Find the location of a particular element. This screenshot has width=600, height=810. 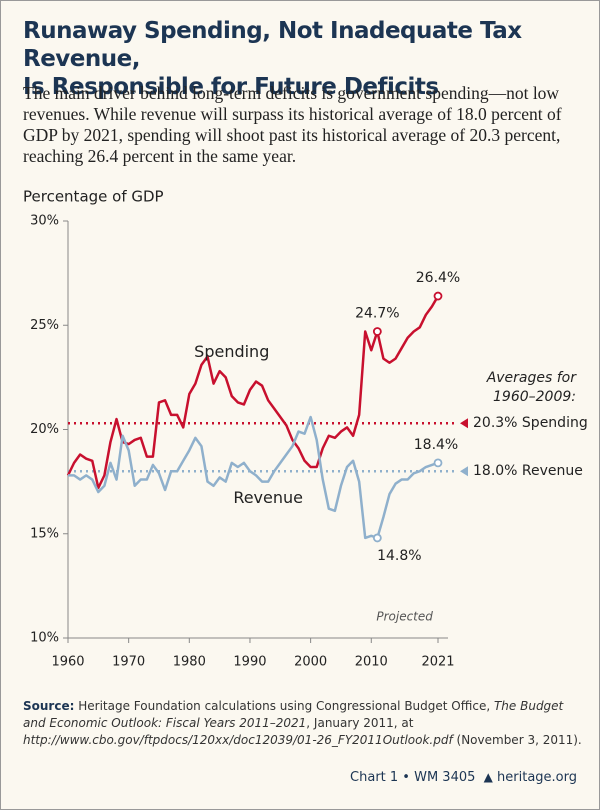

annotation-label: 18.4% is located at coordinates (436, 445).